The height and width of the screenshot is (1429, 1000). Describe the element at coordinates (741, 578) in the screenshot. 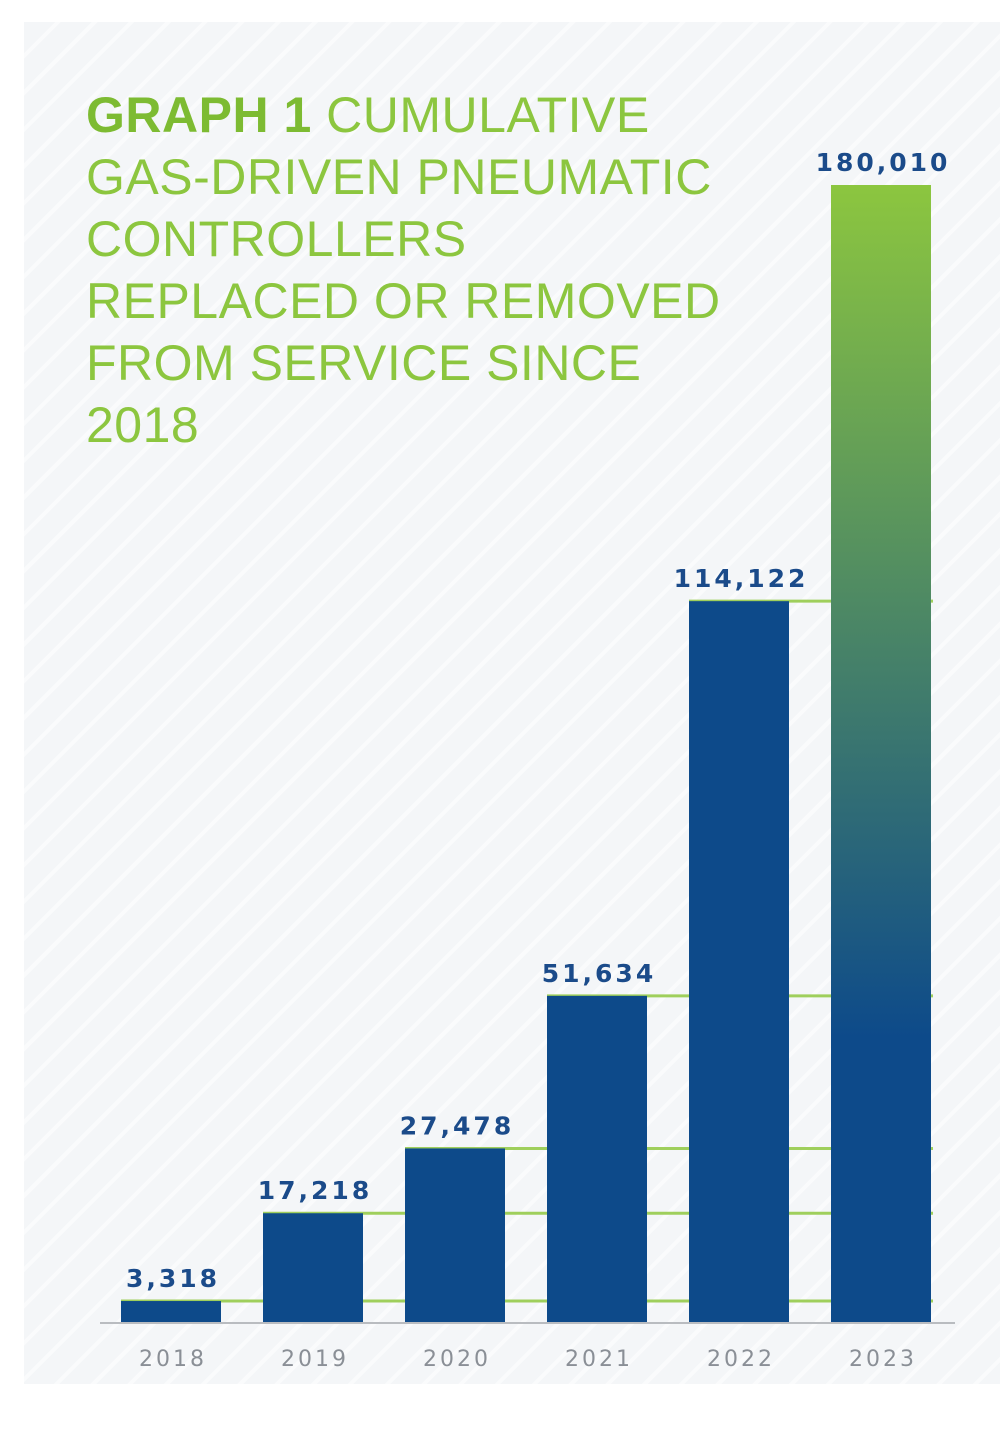

I see `value-label-2022: 114,122` at that location.